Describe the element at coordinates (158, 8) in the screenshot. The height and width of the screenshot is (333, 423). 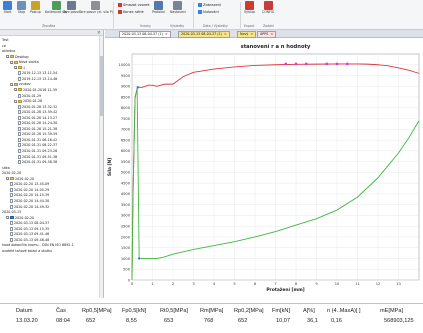
I see `protocol-button: Protokol` at that location.